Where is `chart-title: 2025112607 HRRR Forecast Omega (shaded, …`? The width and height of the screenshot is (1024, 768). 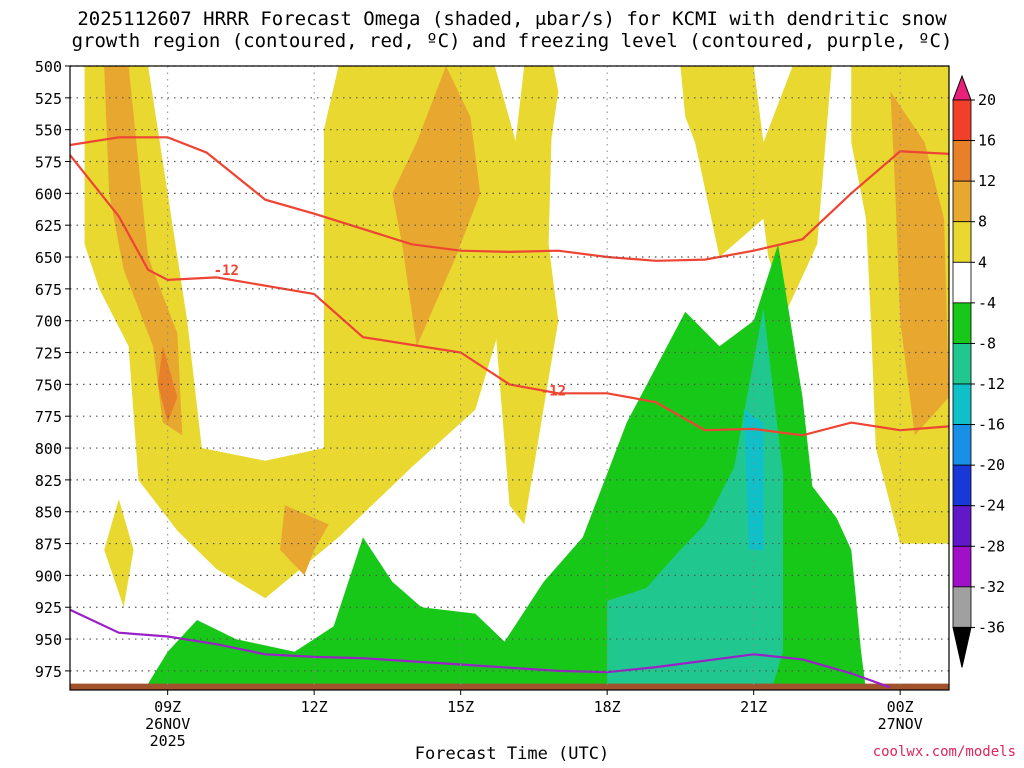 chart-title: 2025112607 HRRR Forecast Omega (shaded, … is located at coordinates (512, 30).